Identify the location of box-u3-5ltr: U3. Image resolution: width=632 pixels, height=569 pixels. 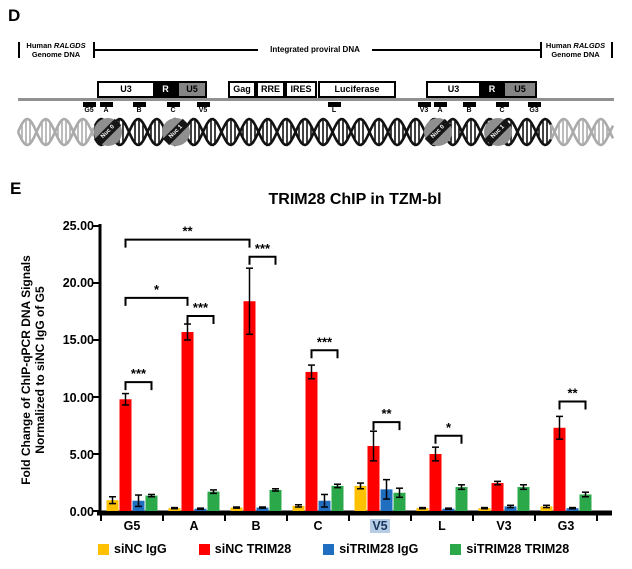
(126, 89).